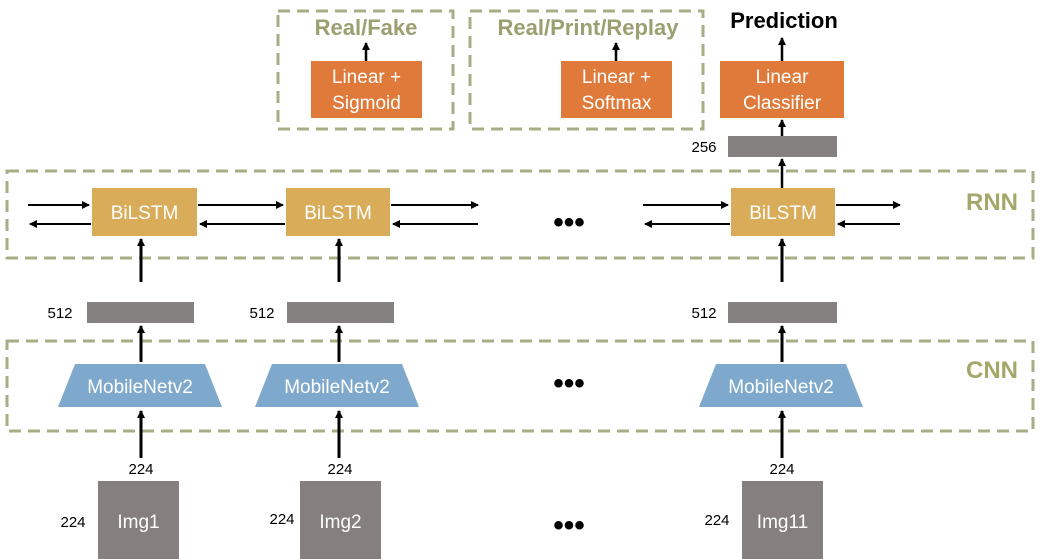 Image resolution: width=1041 pixels, height=559 pixels. What do you see at coordinates (782, 103) in the screenshot?
I see `linear-classifier-line2: Classifier` at bounding box center [782, 103].